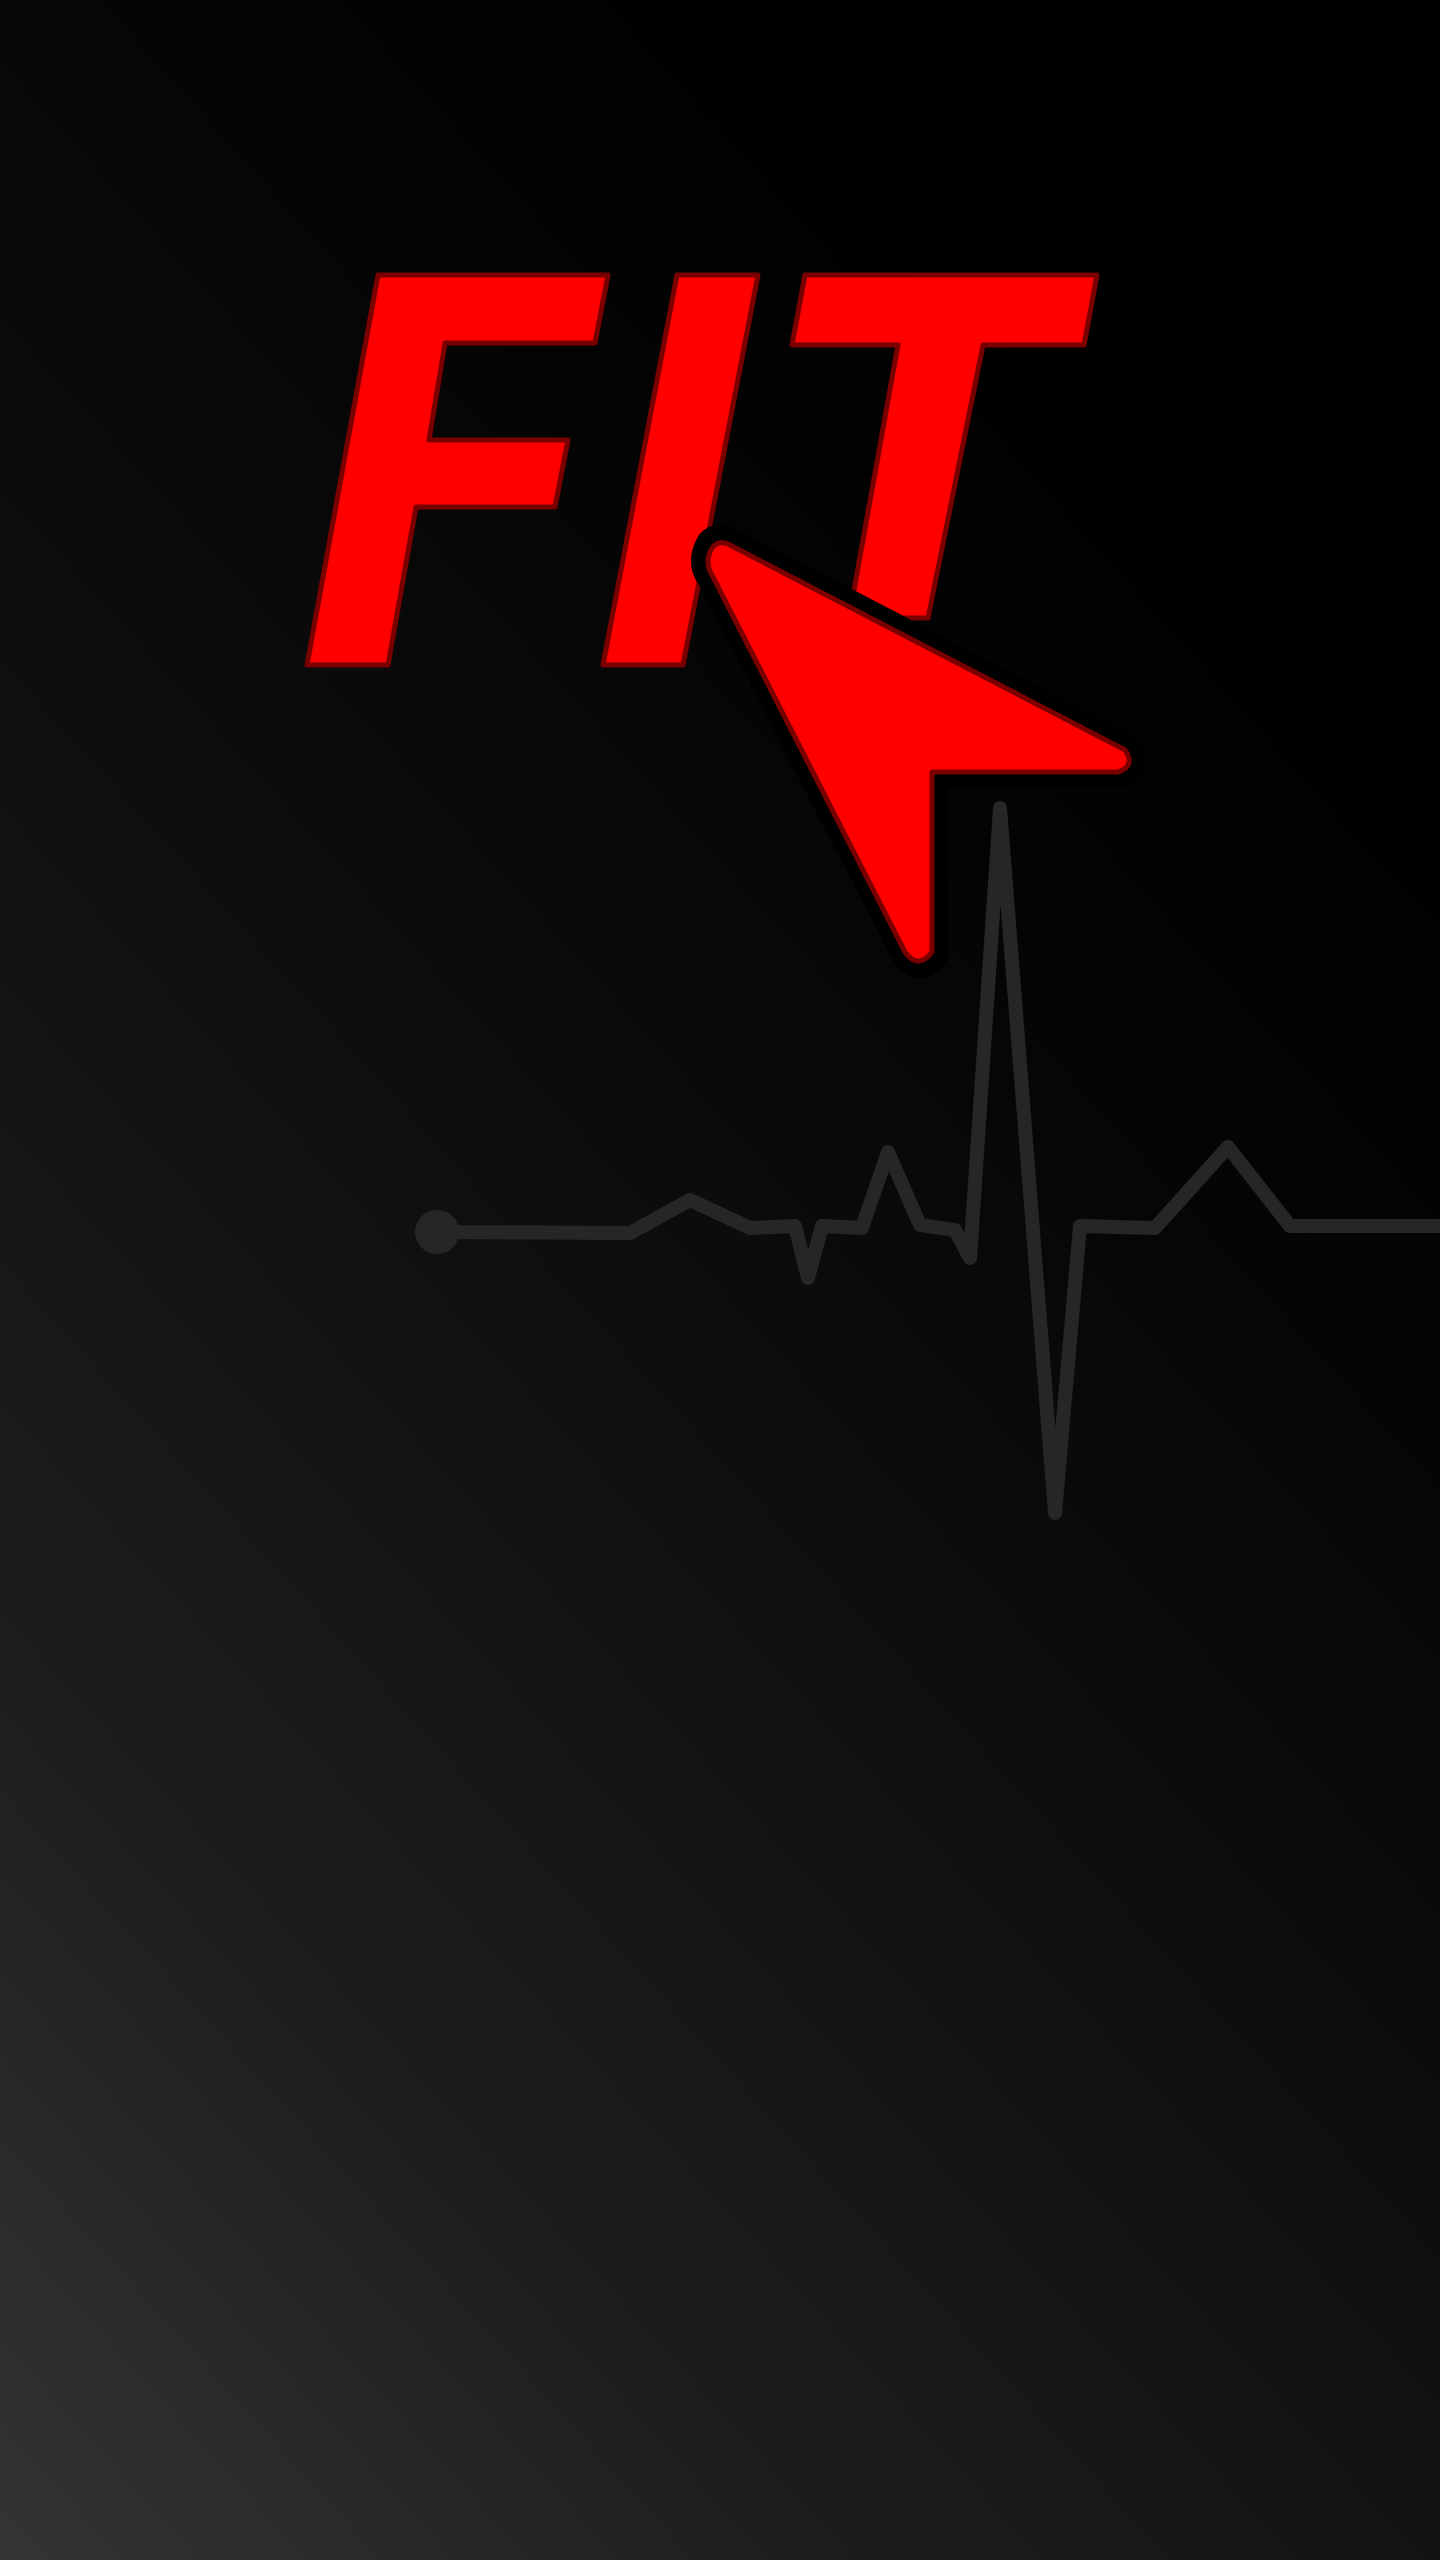 Image resolution: width=1440 pixels, height=2560 pixels. I want to click on cursor-arrow-shape, so click(918, 752).